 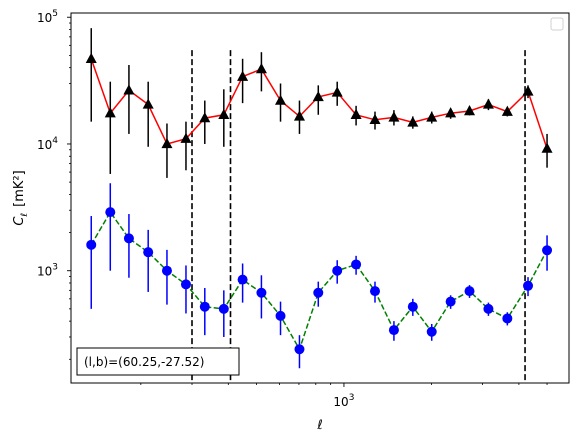 I want to click on x-tick-label: 103, so click(x=343, y=401).